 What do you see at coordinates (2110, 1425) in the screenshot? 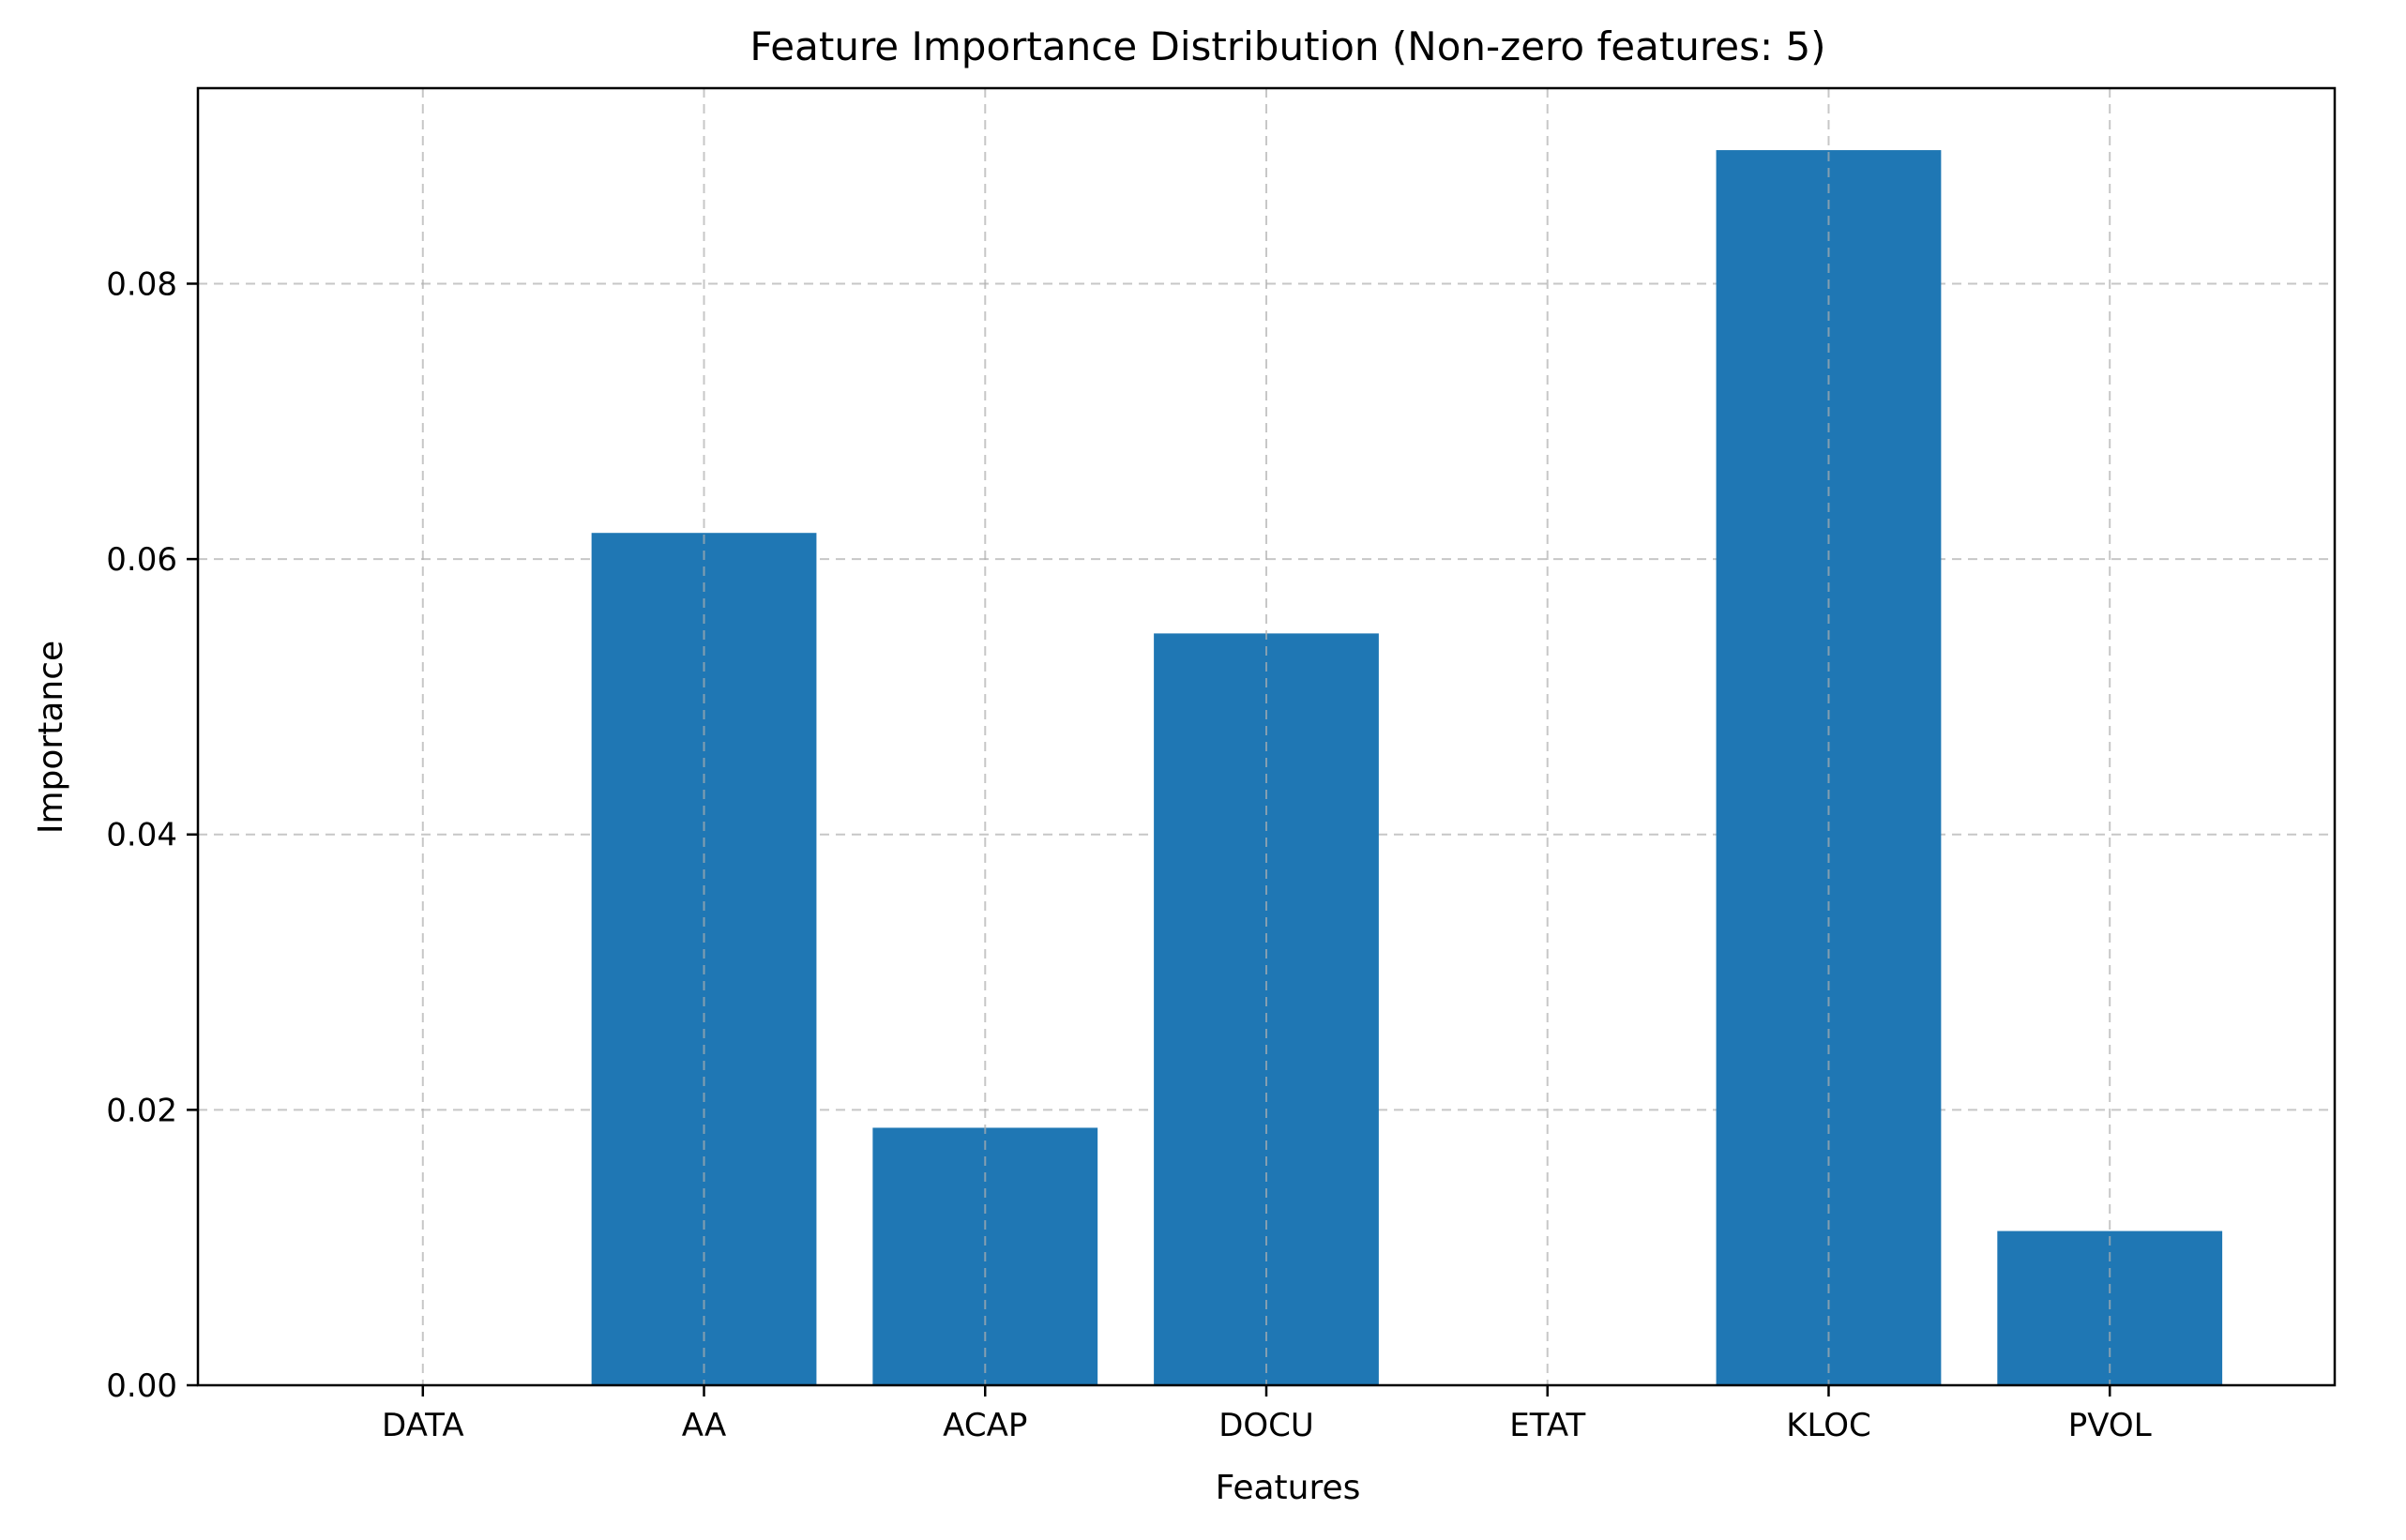
I see `x-tick-label: PVOL` at bounding box center [2110, 1425].